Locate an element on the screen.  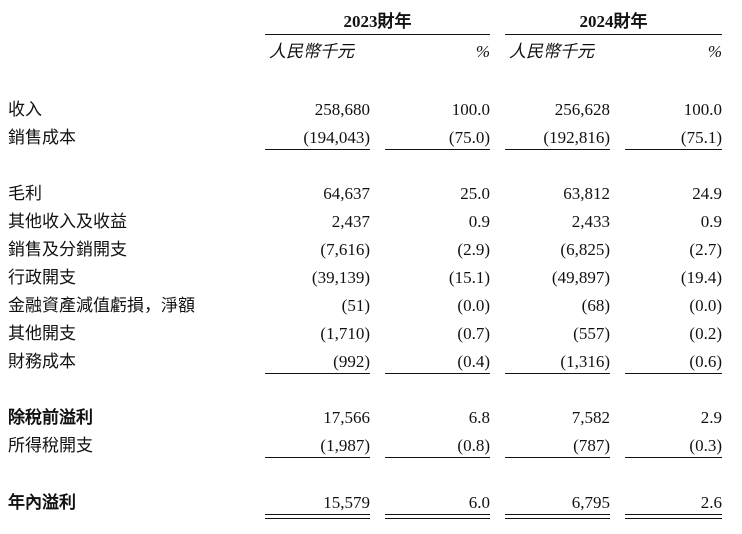
cell-value: 2.9 is located at coordinates (711, 417).